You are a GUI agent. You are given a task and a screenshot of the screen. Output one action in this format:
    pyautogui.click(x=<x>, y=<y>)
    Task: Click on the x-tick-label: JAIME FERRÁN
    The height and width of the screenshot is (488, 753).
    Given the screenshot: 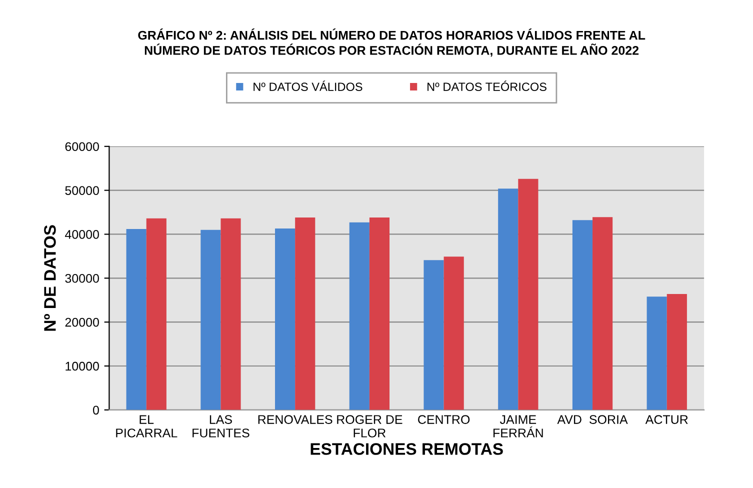 What is the action you would take?
    pyautogui.click(x=518, y=426)
    